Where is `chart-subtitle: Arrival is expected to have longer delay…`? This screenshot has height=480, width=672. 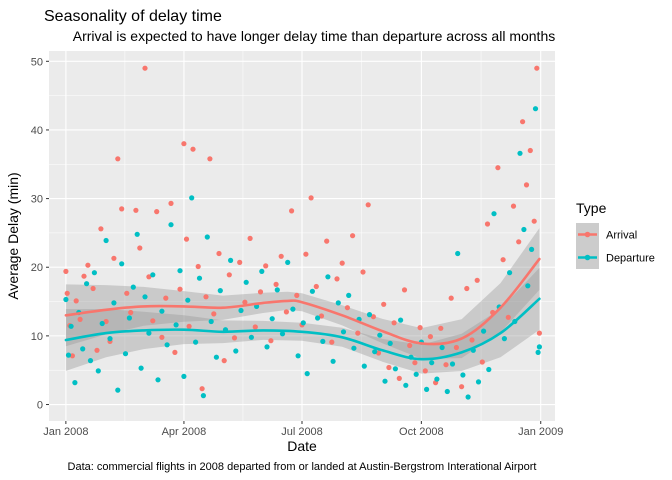
chart-subtitle: Arrival is expected to have longer delay… is located at coordinates (314, 36).